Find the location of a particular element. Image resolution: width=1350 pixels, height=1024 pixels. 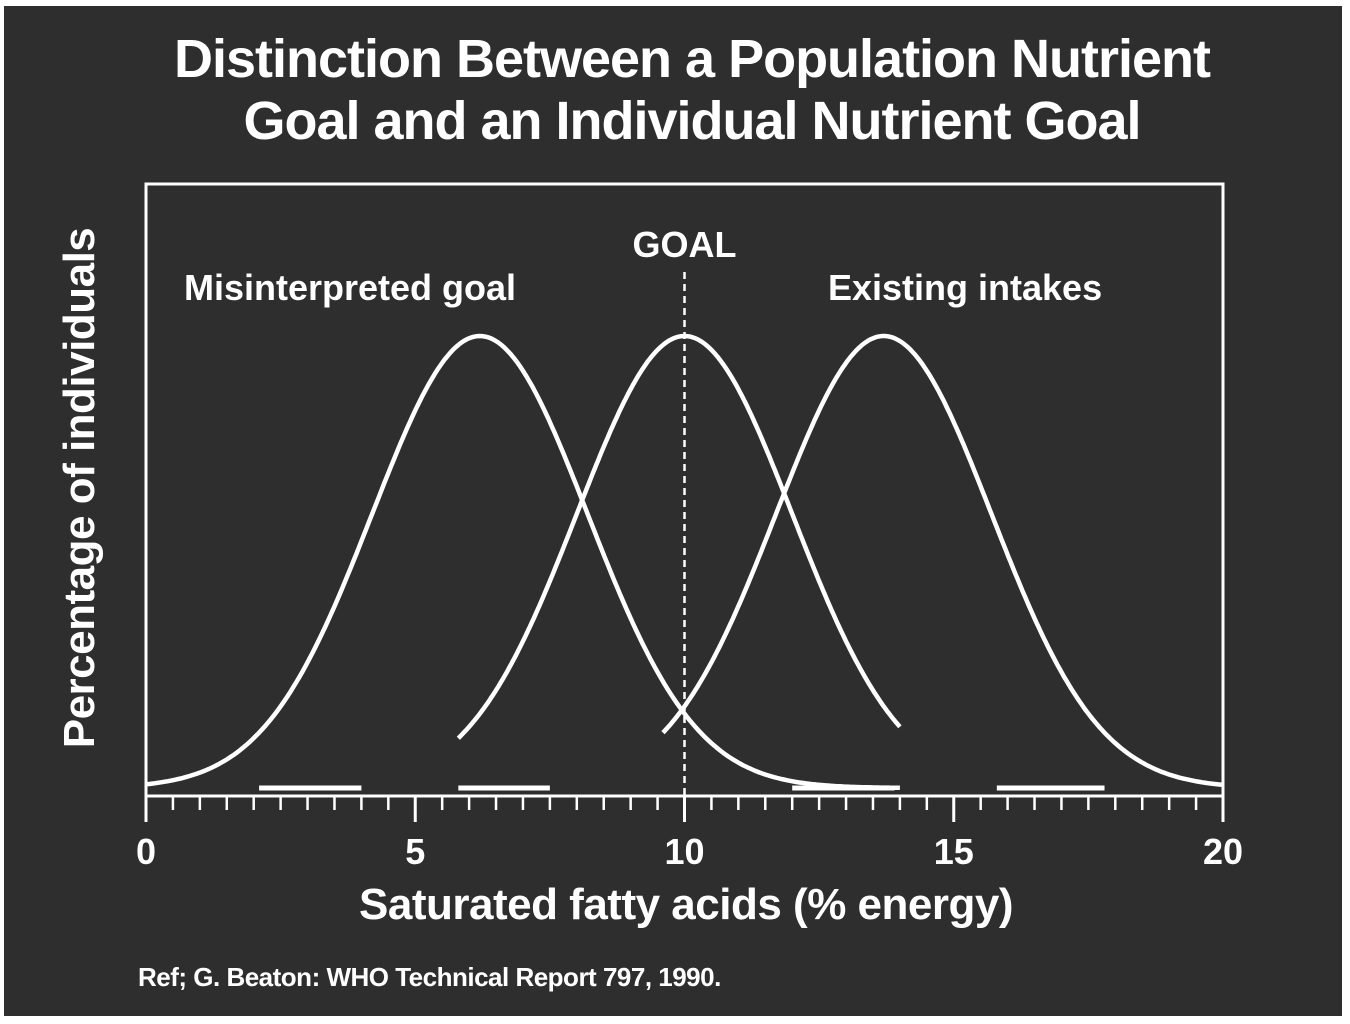

chart-title-line-2: Goal and an Individual Nutrient Goal is located at coordinates (692, 121).